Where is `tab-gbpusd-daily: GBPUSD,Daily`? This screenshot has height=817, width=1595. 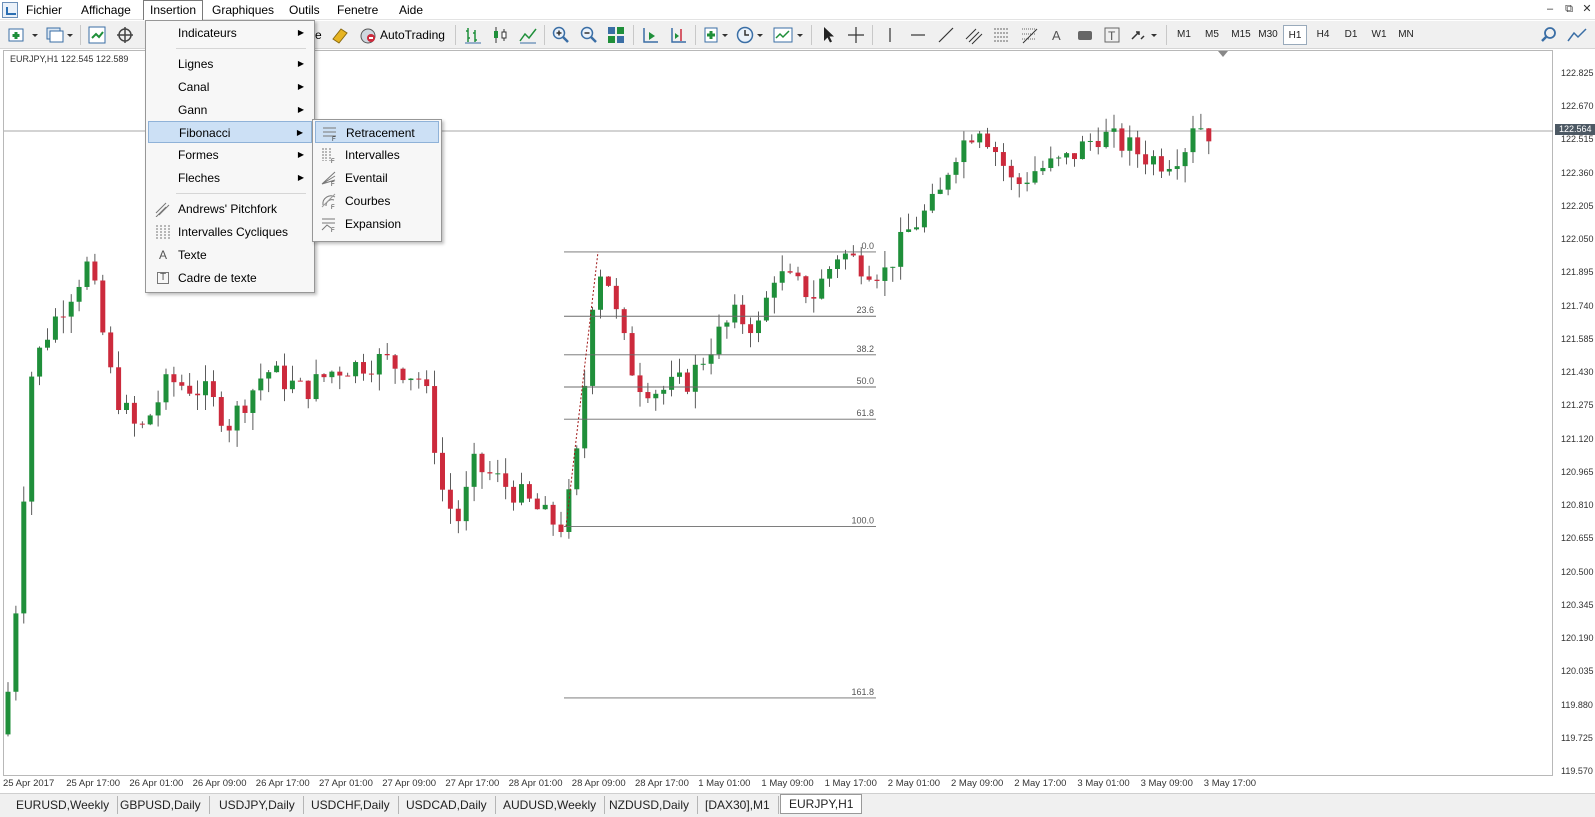
tab-gbpusd-daily: GBPUSD,Daily is located at coordinates (161, 805).